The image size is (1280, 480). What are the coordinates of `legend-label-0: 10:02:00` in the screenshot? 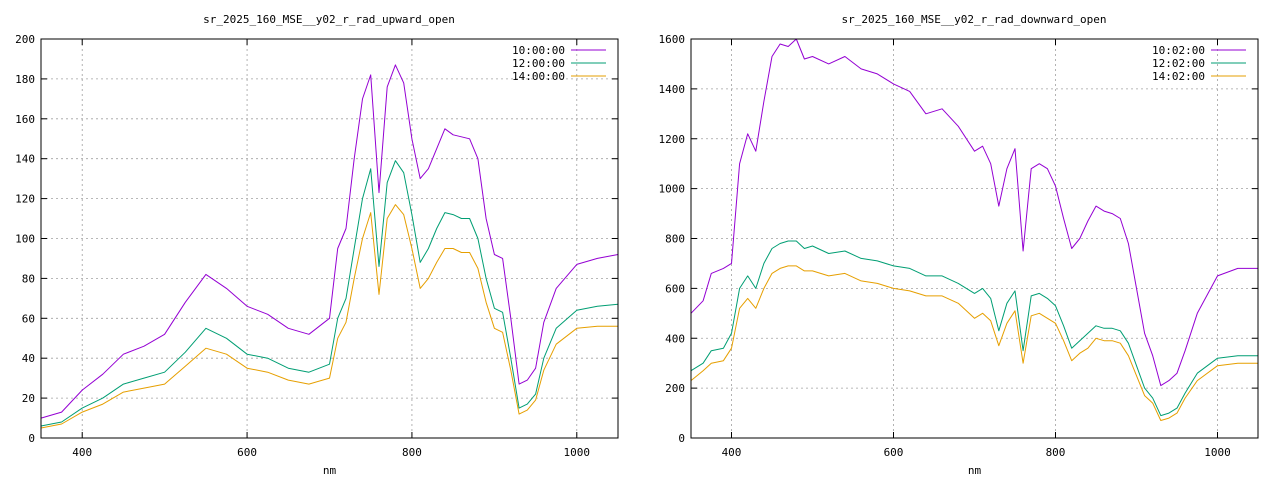 It's located at (1178, 50).